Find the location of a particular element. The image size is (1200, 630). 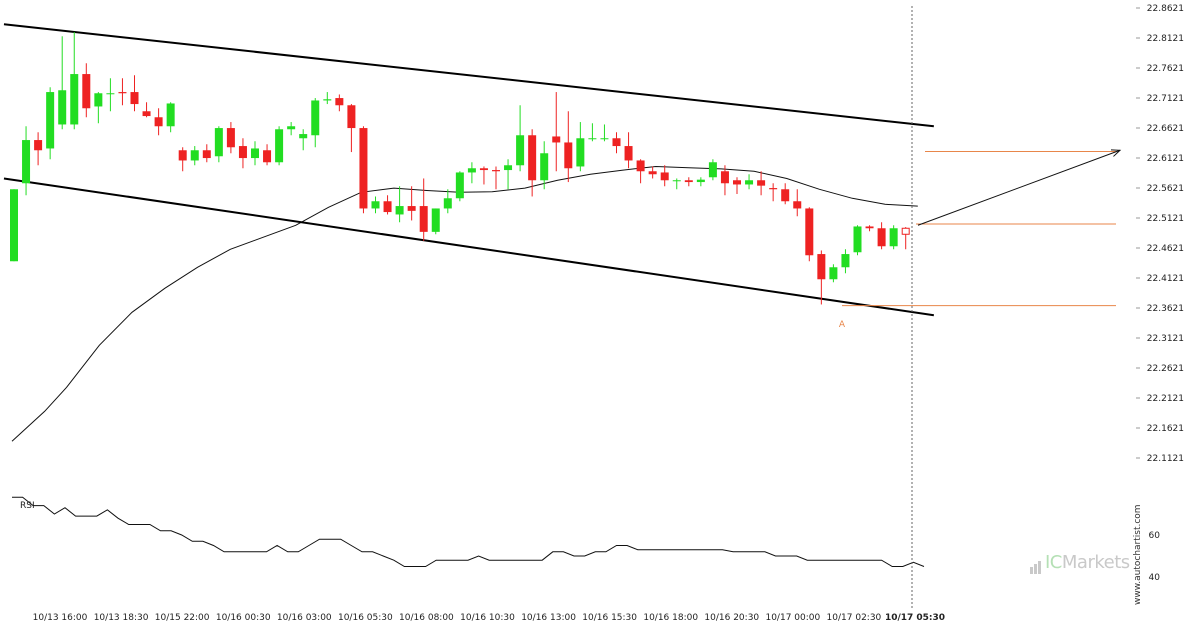

y-tick-label: 22.3621 is located at coordinates (1165, 309).